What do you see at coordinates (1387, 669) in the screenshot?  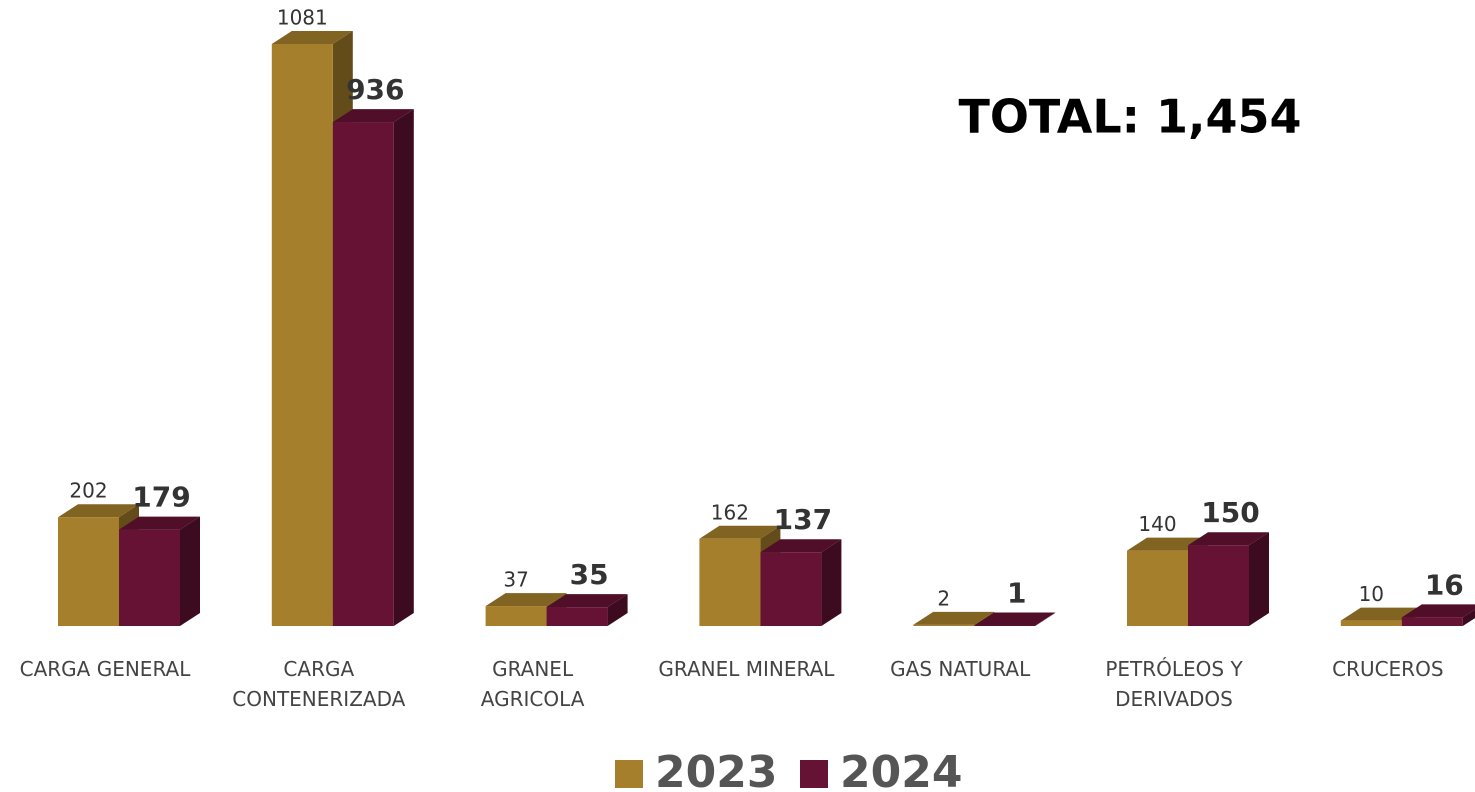 I see `x-tick-label: CRUCEROS` at bounding box center [1387, 669].